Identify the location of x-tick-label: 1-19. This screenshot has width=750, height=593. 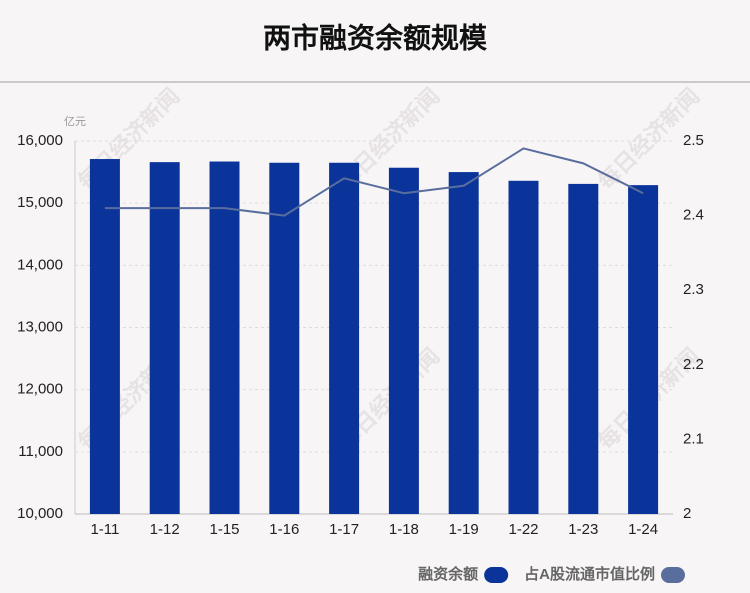
(464, 529).